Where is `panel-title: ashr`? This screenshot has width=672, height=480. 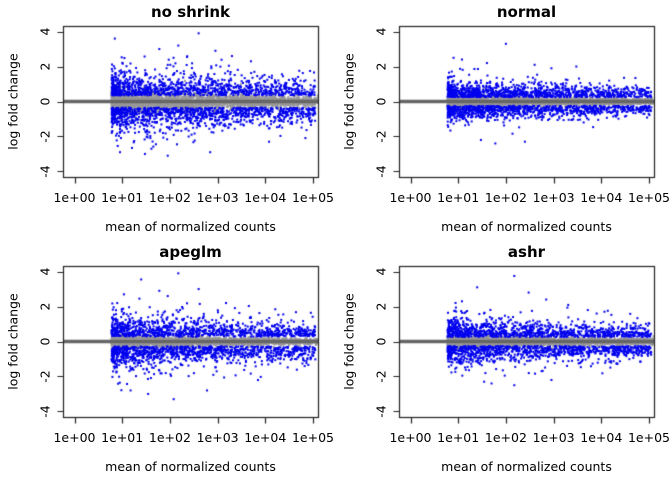
panel-title: ashr is located at coordinates (526, 252).